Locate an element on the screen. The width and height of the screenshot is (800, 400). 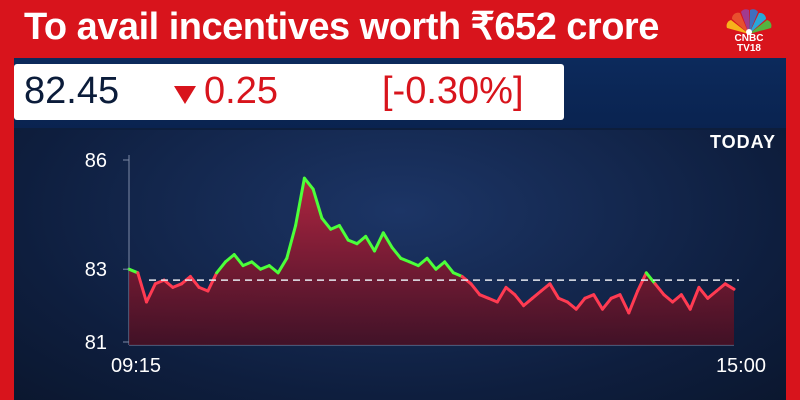
cnbc-tv18-logo: CNBC TV18 is located at coordinates (749, 31).